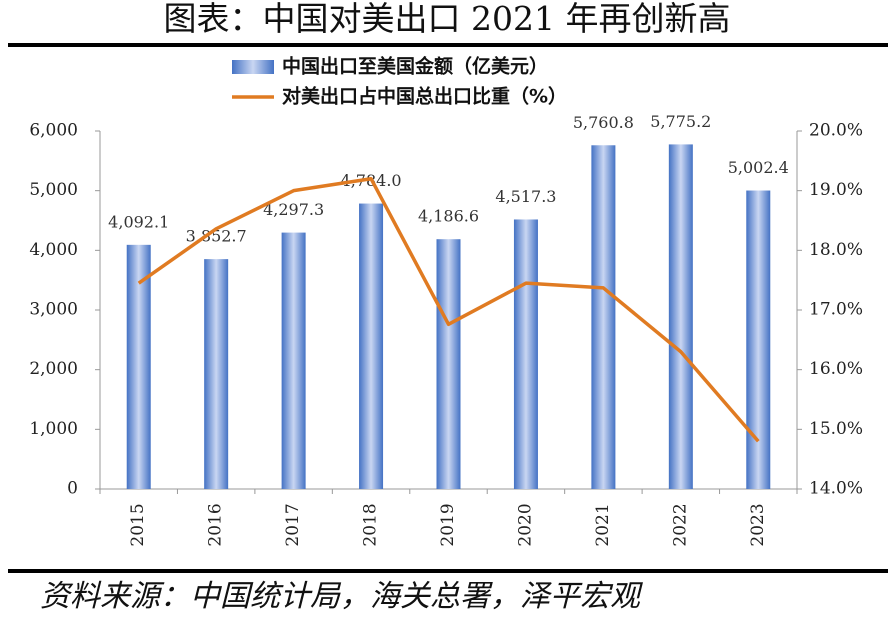 The image size is (895, 621). Describe the element at coordinates (253, 67) in the screenshot. I see `legend-swatch` at that location.